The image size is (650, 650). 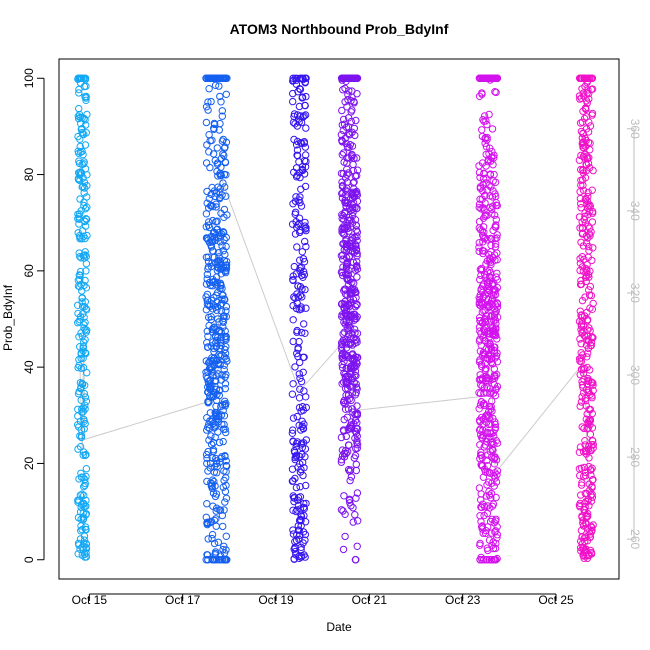 I want to click on y-tick-label: 20, so click(x=29, y=463).